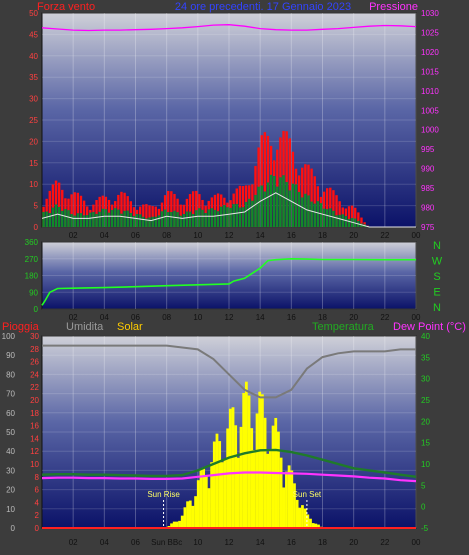 This screenshot has height=555, width=469. Describe the element at coordinates (10, 451) in the screenshot. I see `humidity-axis-tick: 40` at that location.